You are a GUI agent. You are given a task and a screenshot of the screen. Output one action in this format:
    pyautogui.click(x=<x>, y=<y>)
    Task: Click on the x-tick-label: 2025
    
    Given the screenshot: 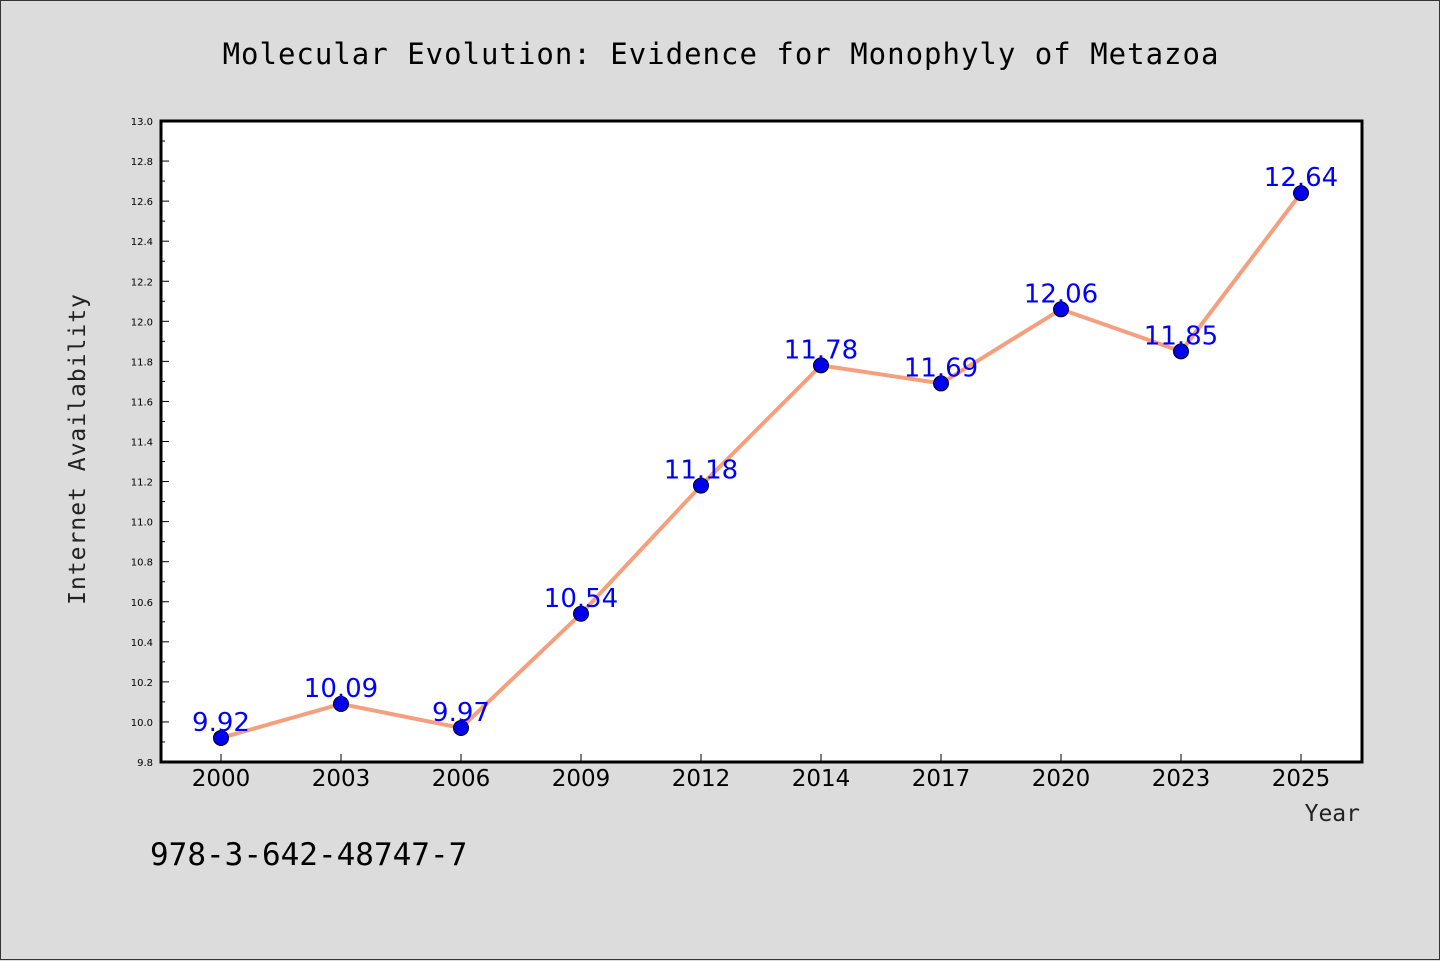 What is the action you would take?
    pyautogui.click(x=1301, y=779)
    